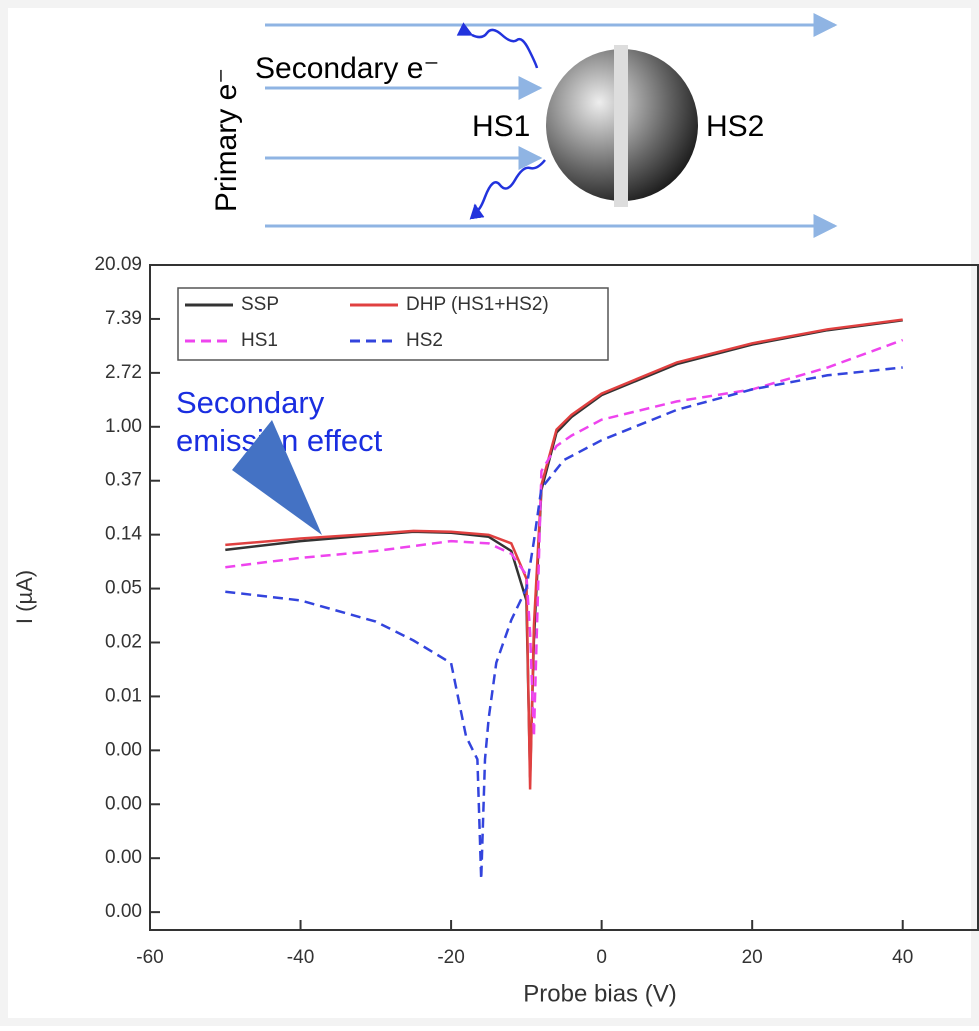  What do you see at coordinates (752, 957) in the screenshot?
I see `x-tick-label: 20` at bounding box center [752, 957].